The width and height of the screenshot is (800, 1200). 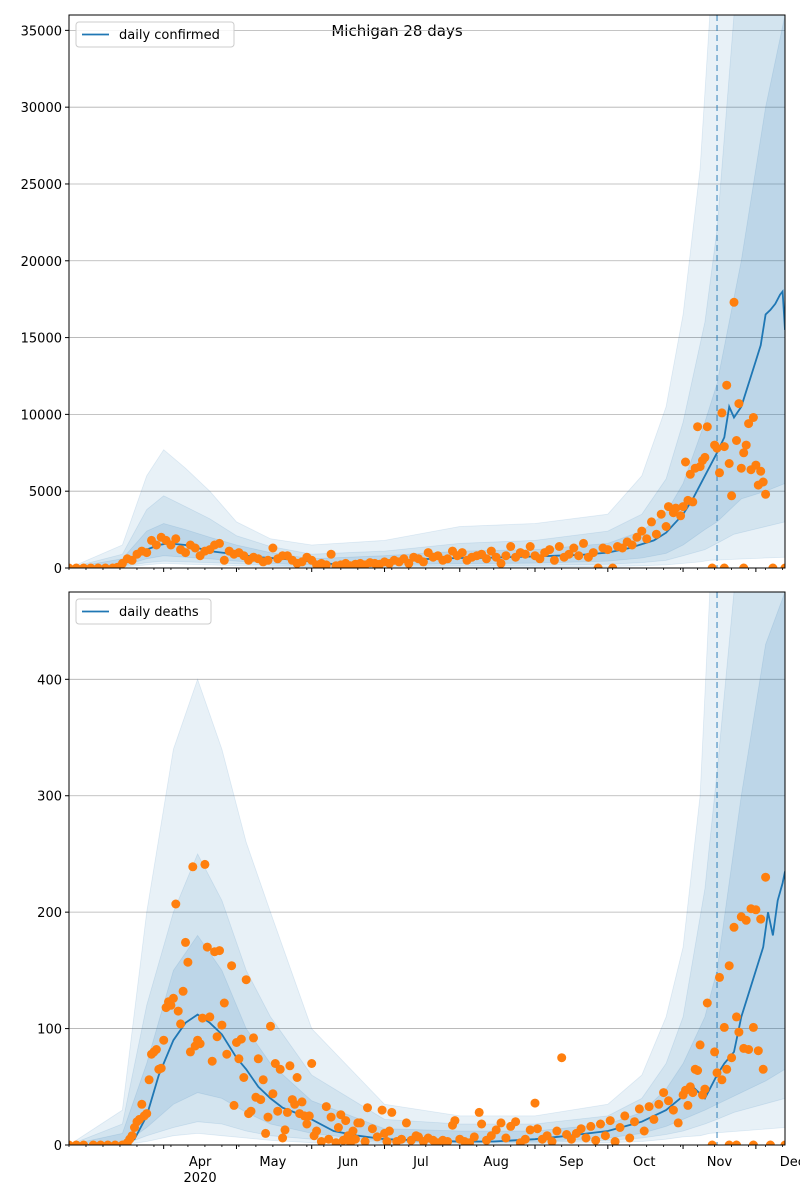 I want to click on legend-box, so click(x=155, y=34).